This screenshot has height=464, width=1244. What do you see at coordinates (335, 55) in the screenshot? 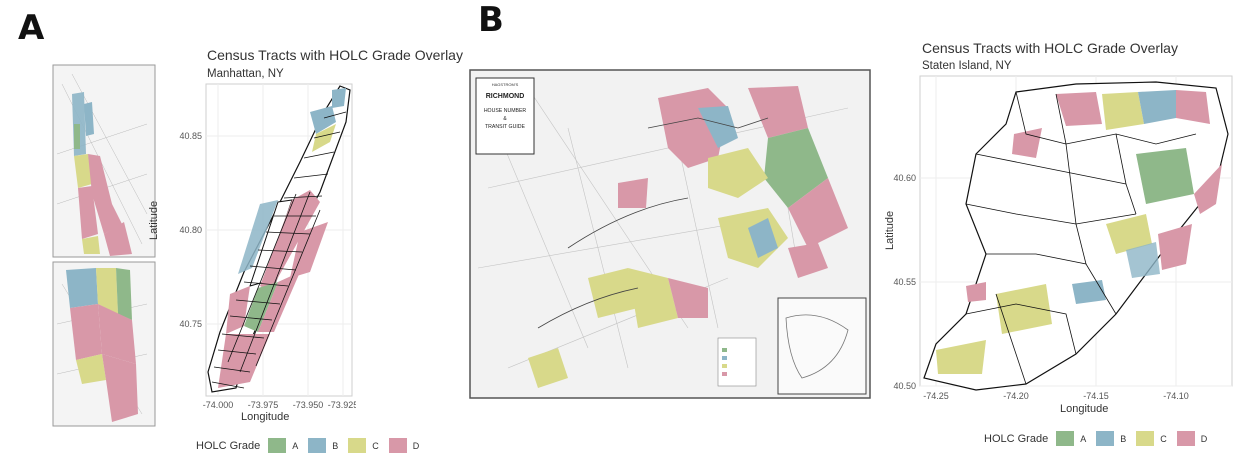
I see `panel-a-title: Census Tracts with HOLC Grade Overlay` at bounding box center [335, 55].